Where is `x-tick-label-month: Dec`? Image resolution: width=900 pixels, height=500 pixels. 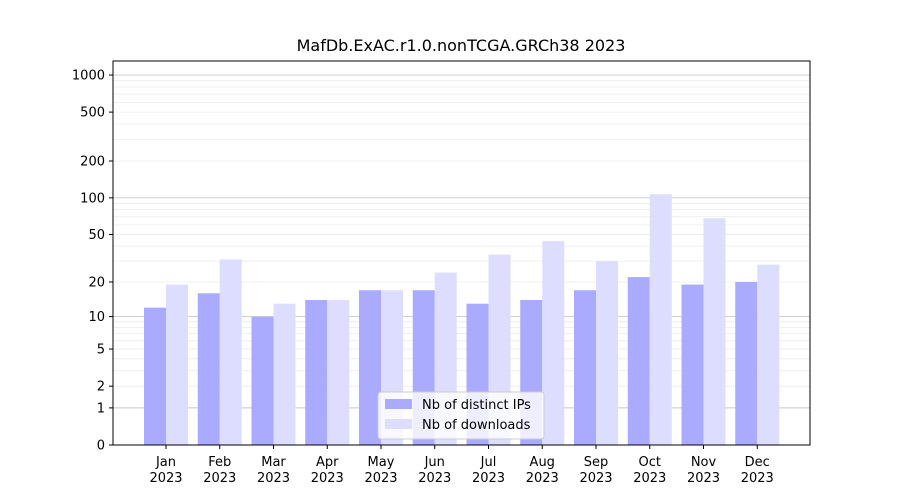 x-tick-label-month: Dec is located at coordinates (757, 462).